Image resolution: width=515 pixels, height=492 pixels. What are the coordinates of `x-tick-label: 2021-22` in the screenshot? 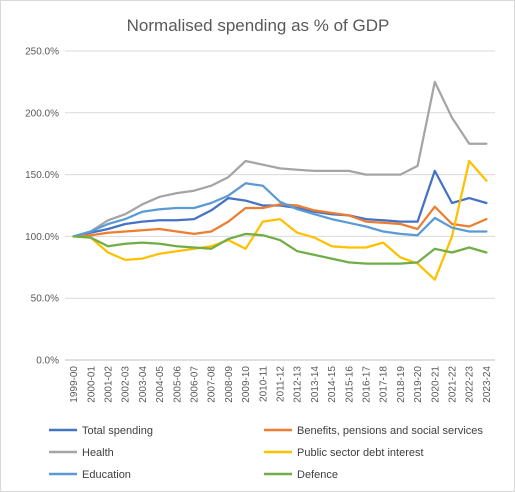 It's located at (453, 384).